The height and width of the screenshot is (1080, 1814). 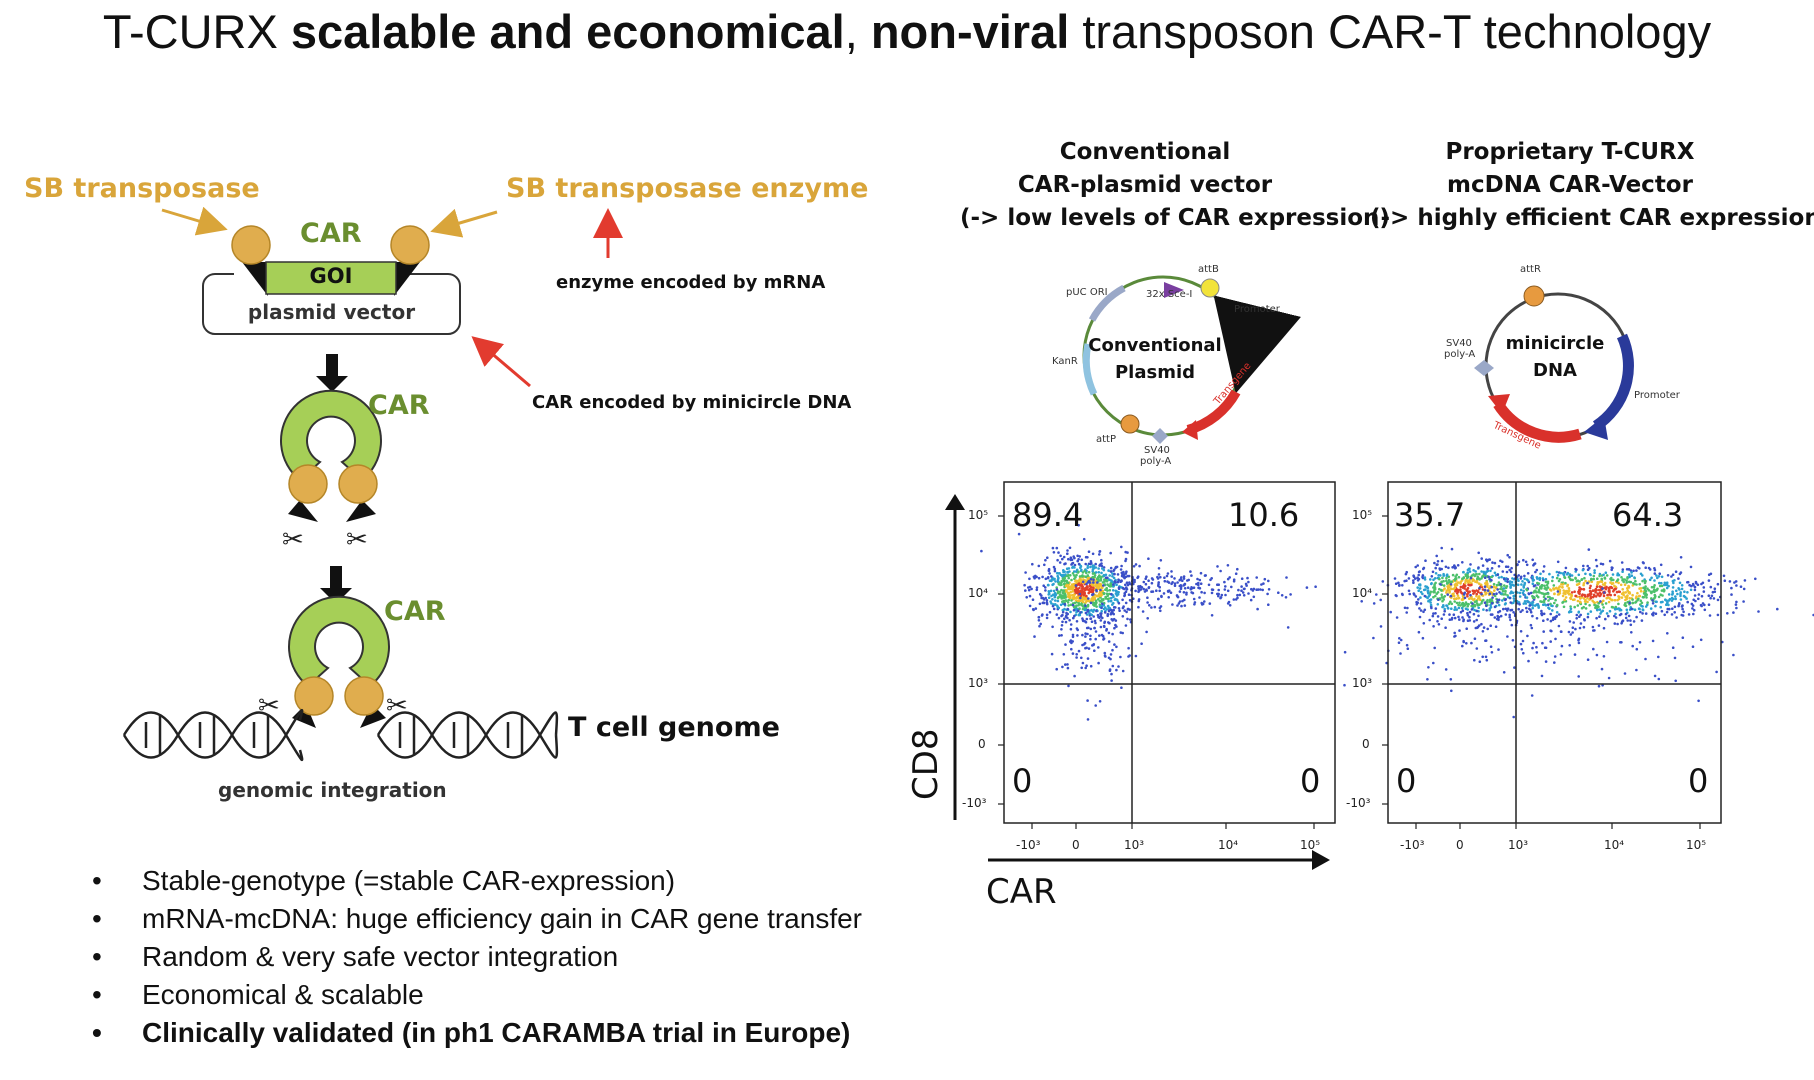 What do you see at coordinates (692, 402) in the screenshot?
I see `car-minicircle-note: CAR encoded by minicircle DNA` at bounding box center [692, 402].